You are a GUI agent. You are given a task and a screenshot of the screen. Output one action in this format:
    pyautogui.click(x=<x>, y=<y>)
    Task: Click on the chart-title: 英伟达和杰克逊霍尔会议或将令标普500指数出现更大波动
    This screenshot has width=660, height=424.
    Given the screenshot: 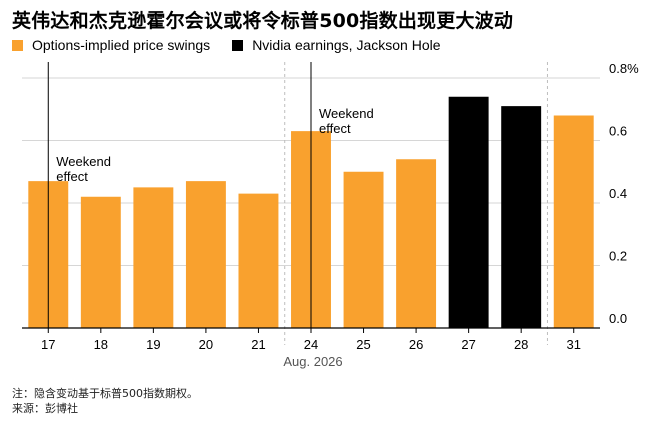 What is the action you would take?
    pyautogui.click(x=263, y=21)
    